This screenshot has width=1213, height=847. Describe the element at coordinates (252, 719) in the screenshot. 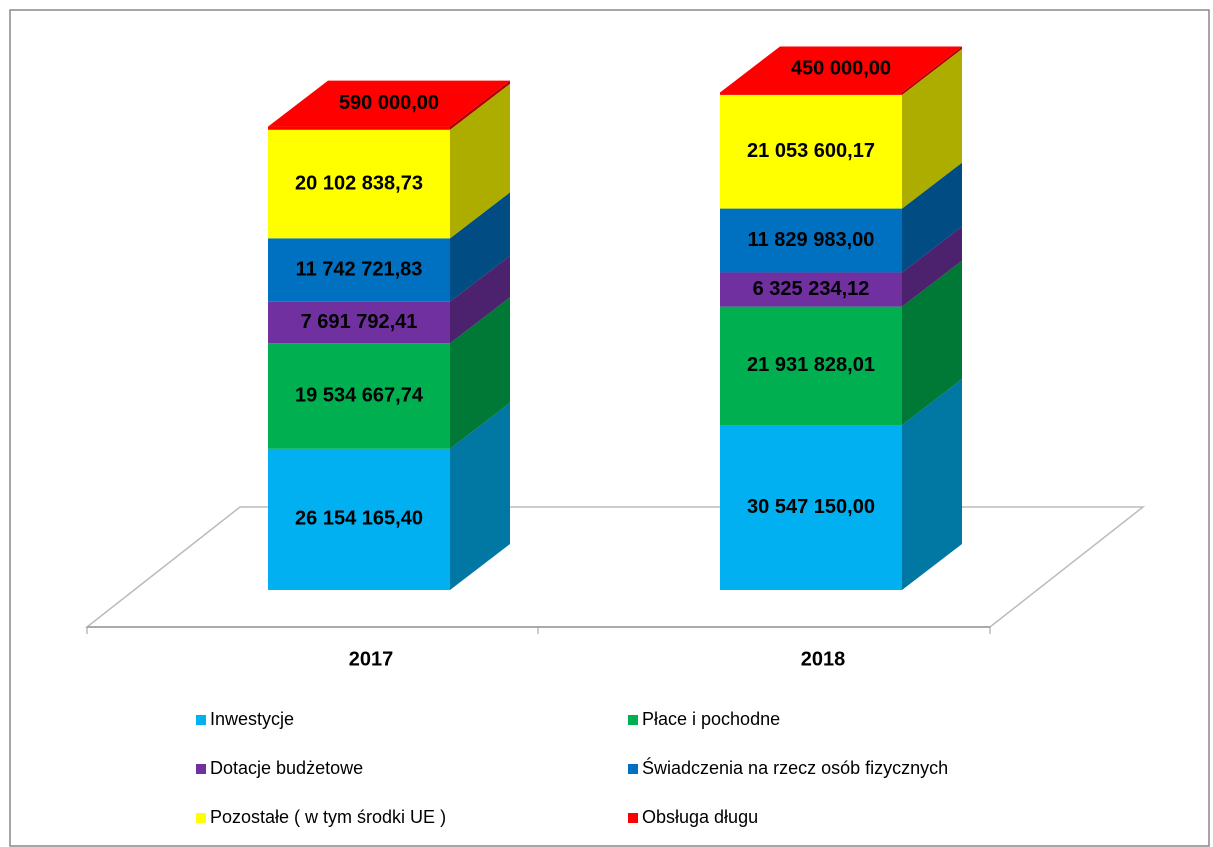

I see `legend-label: Inwestycje` at that location.